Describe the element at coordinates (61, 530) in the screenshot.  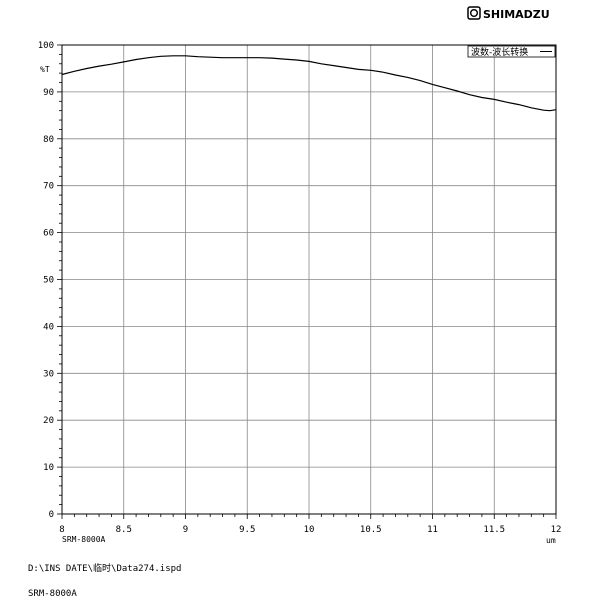
I see `x-tick-label: 8` at that location.